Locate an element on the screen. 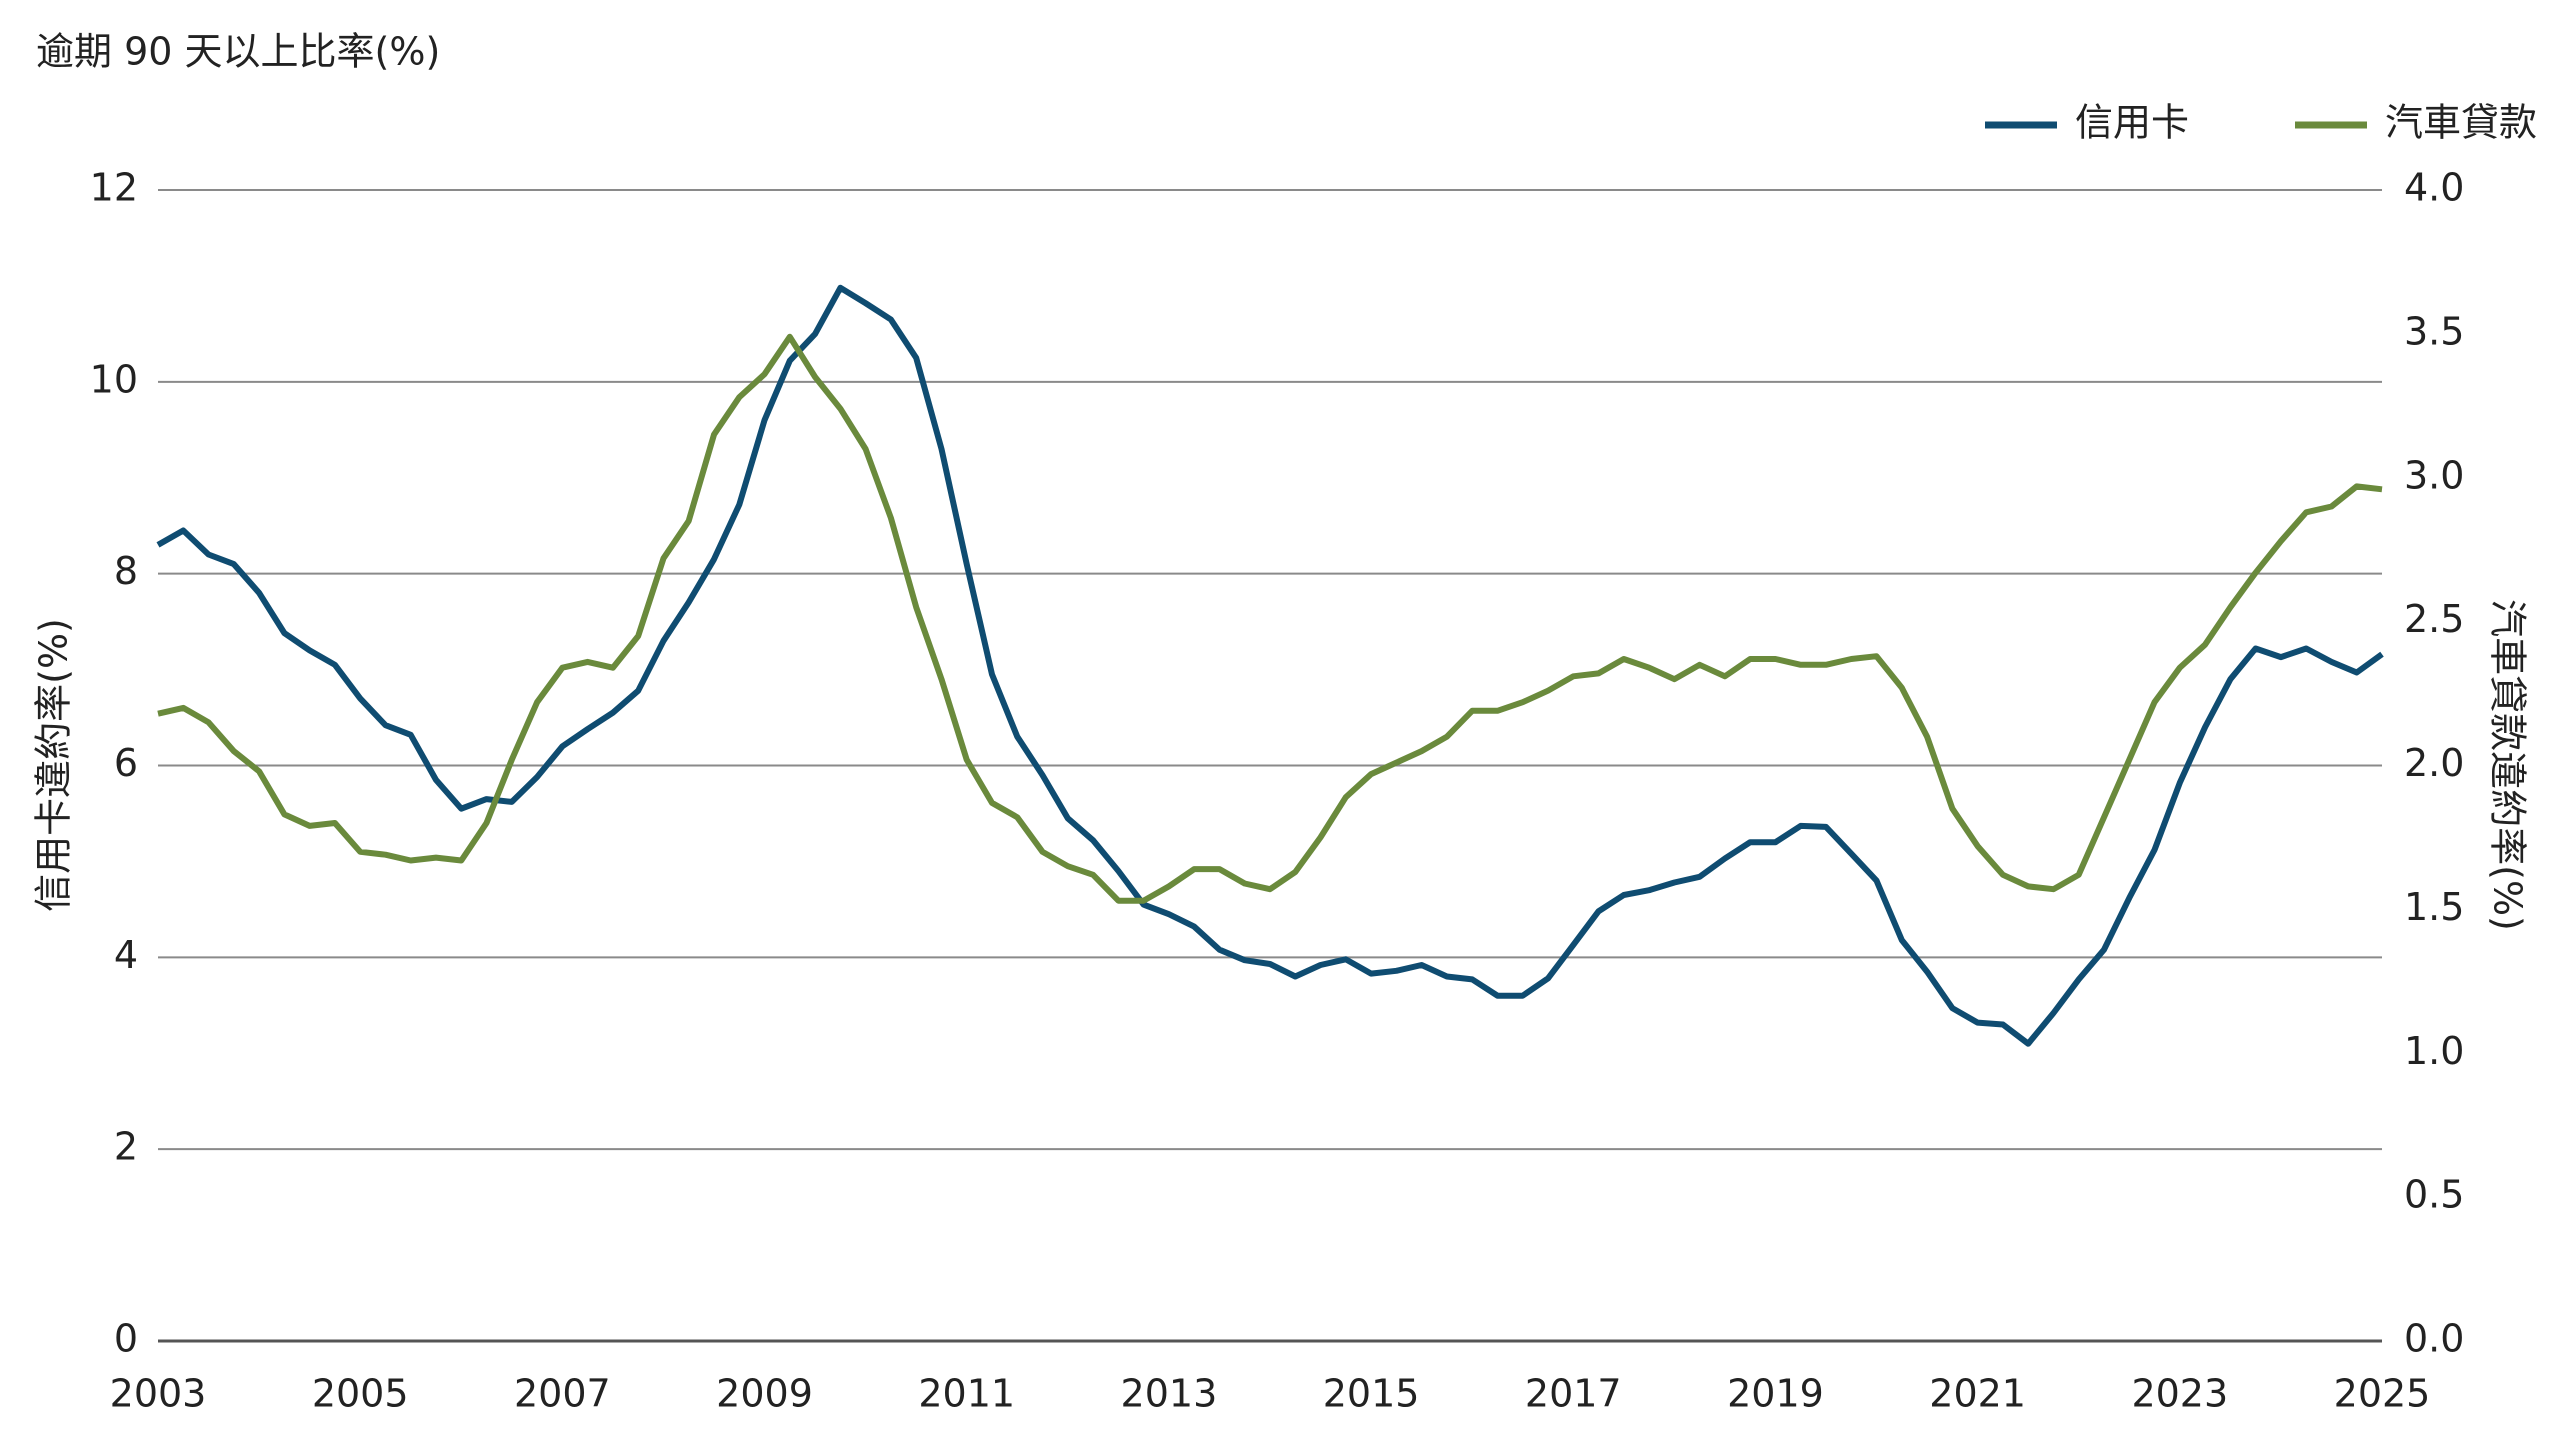 The image size is (2560, 1440). x-tick-label: 2003 is located at coordinates (158, 1394).